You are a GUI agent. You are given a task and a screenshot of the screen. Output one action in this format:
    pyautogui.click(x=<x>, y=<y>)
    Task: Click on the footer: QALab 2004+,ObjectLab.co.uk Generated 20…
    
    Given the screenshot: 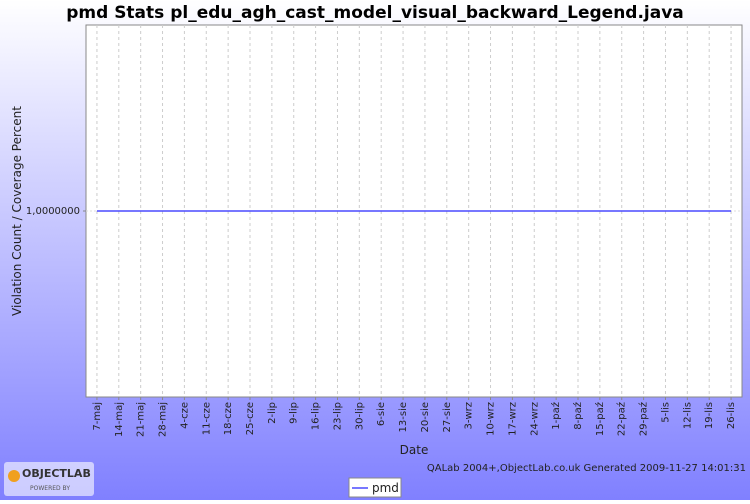 What is the action you would take?
    pyautogui.click(x=586, y=468)
    